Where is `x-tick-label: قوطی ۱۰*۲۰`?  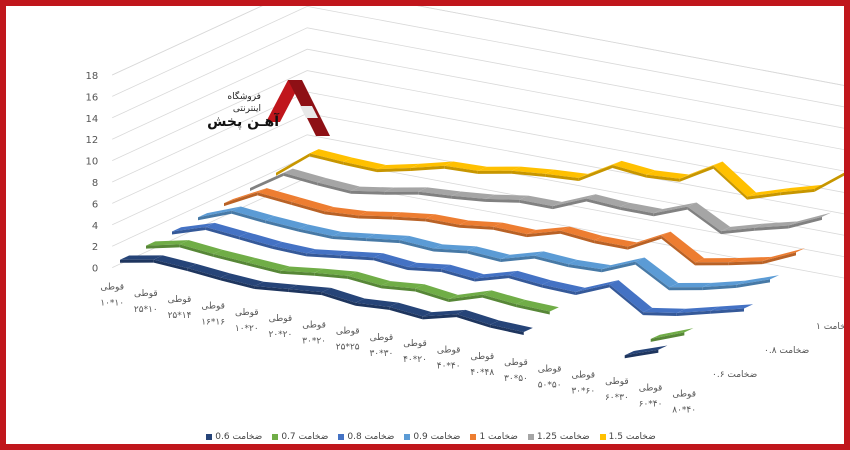
x-tick-label: قوطی ۱۰*۲۰ is located at coordinates (247, 321).